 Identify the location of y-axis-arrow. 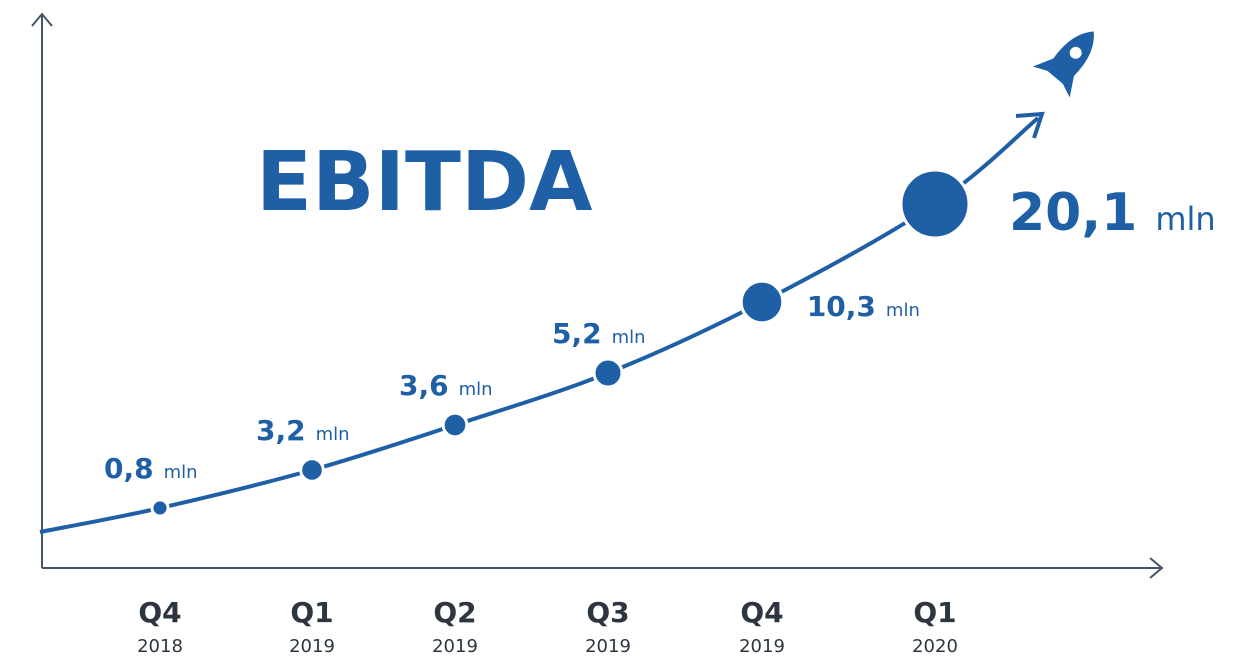
(42, 19).